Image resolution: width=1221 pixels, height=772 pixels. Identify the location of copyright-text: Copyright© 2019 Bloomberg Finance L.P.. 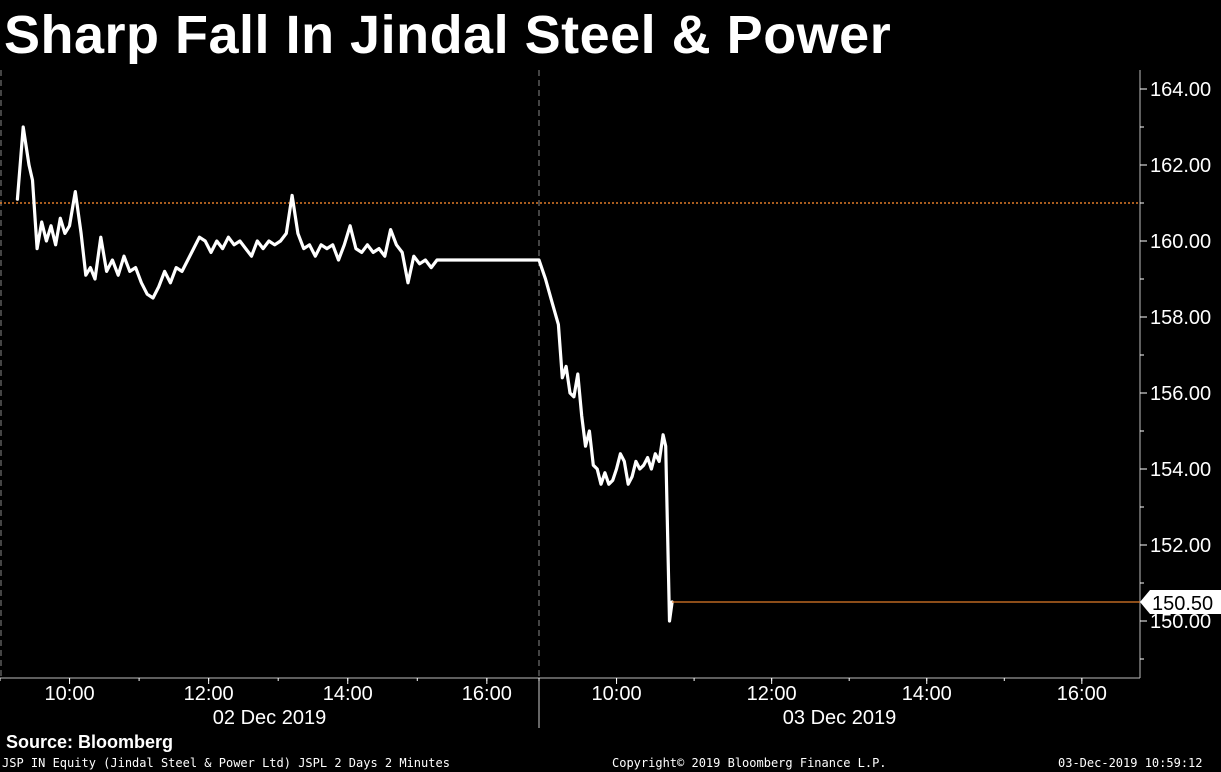
(749, 763).